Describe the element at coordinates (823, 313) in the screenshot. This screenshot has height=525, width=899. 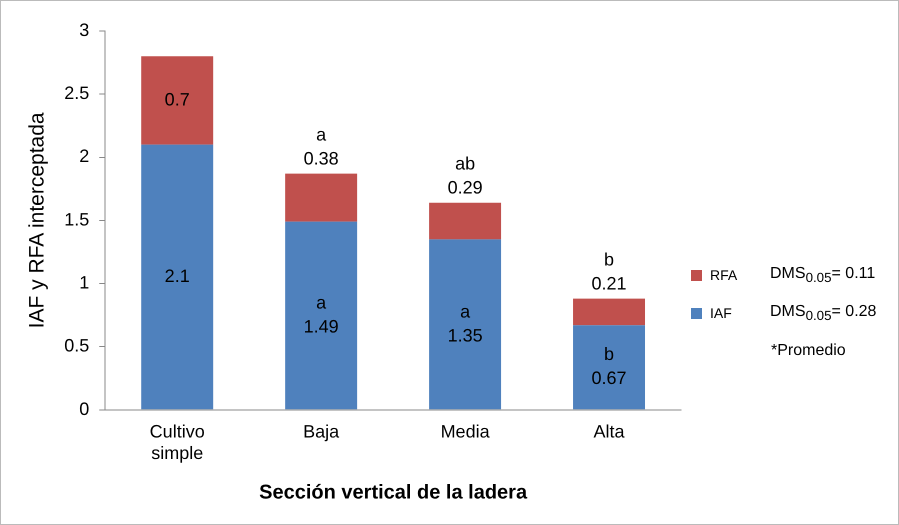
I see `text: DMS$_{0.05}$= 0.28` at that location.